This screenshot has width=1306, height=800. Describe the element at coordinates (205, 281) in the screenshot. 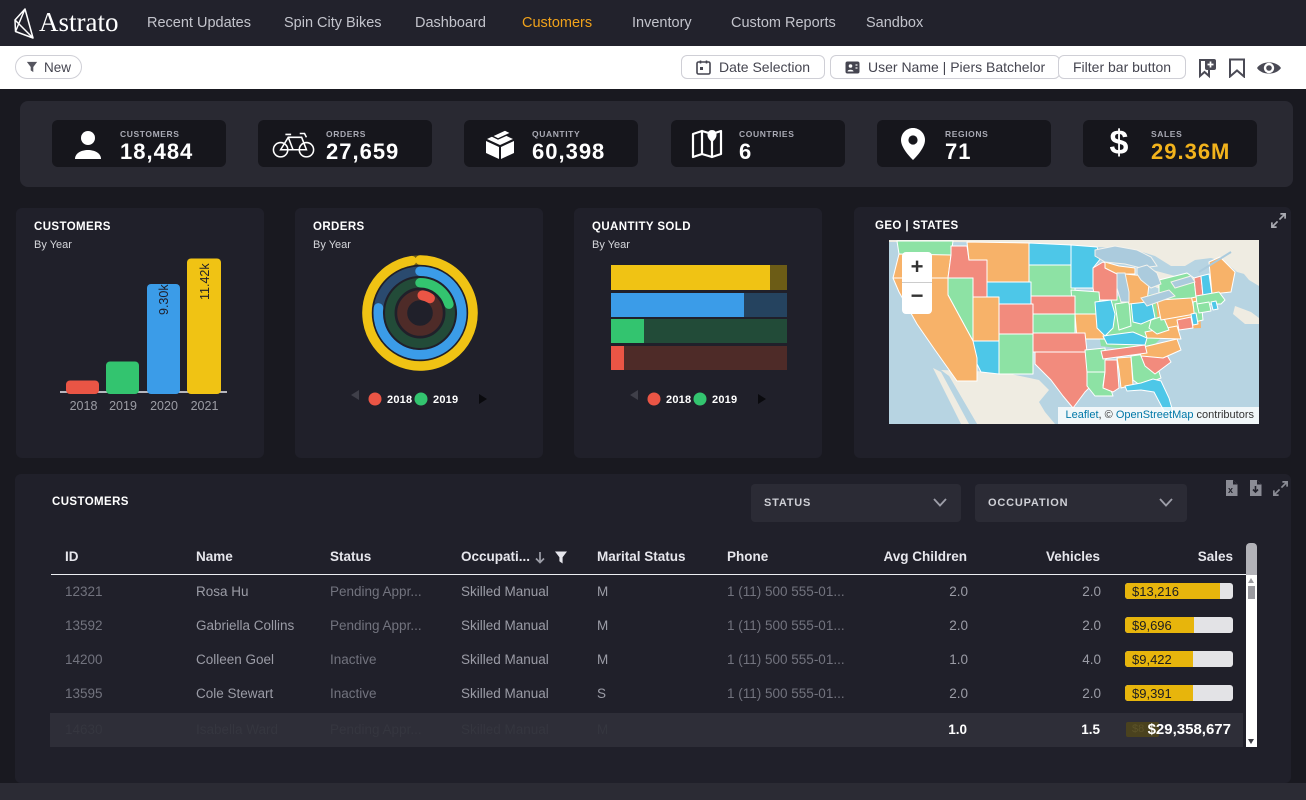

I see `svg-text: 11.42k` at that location.